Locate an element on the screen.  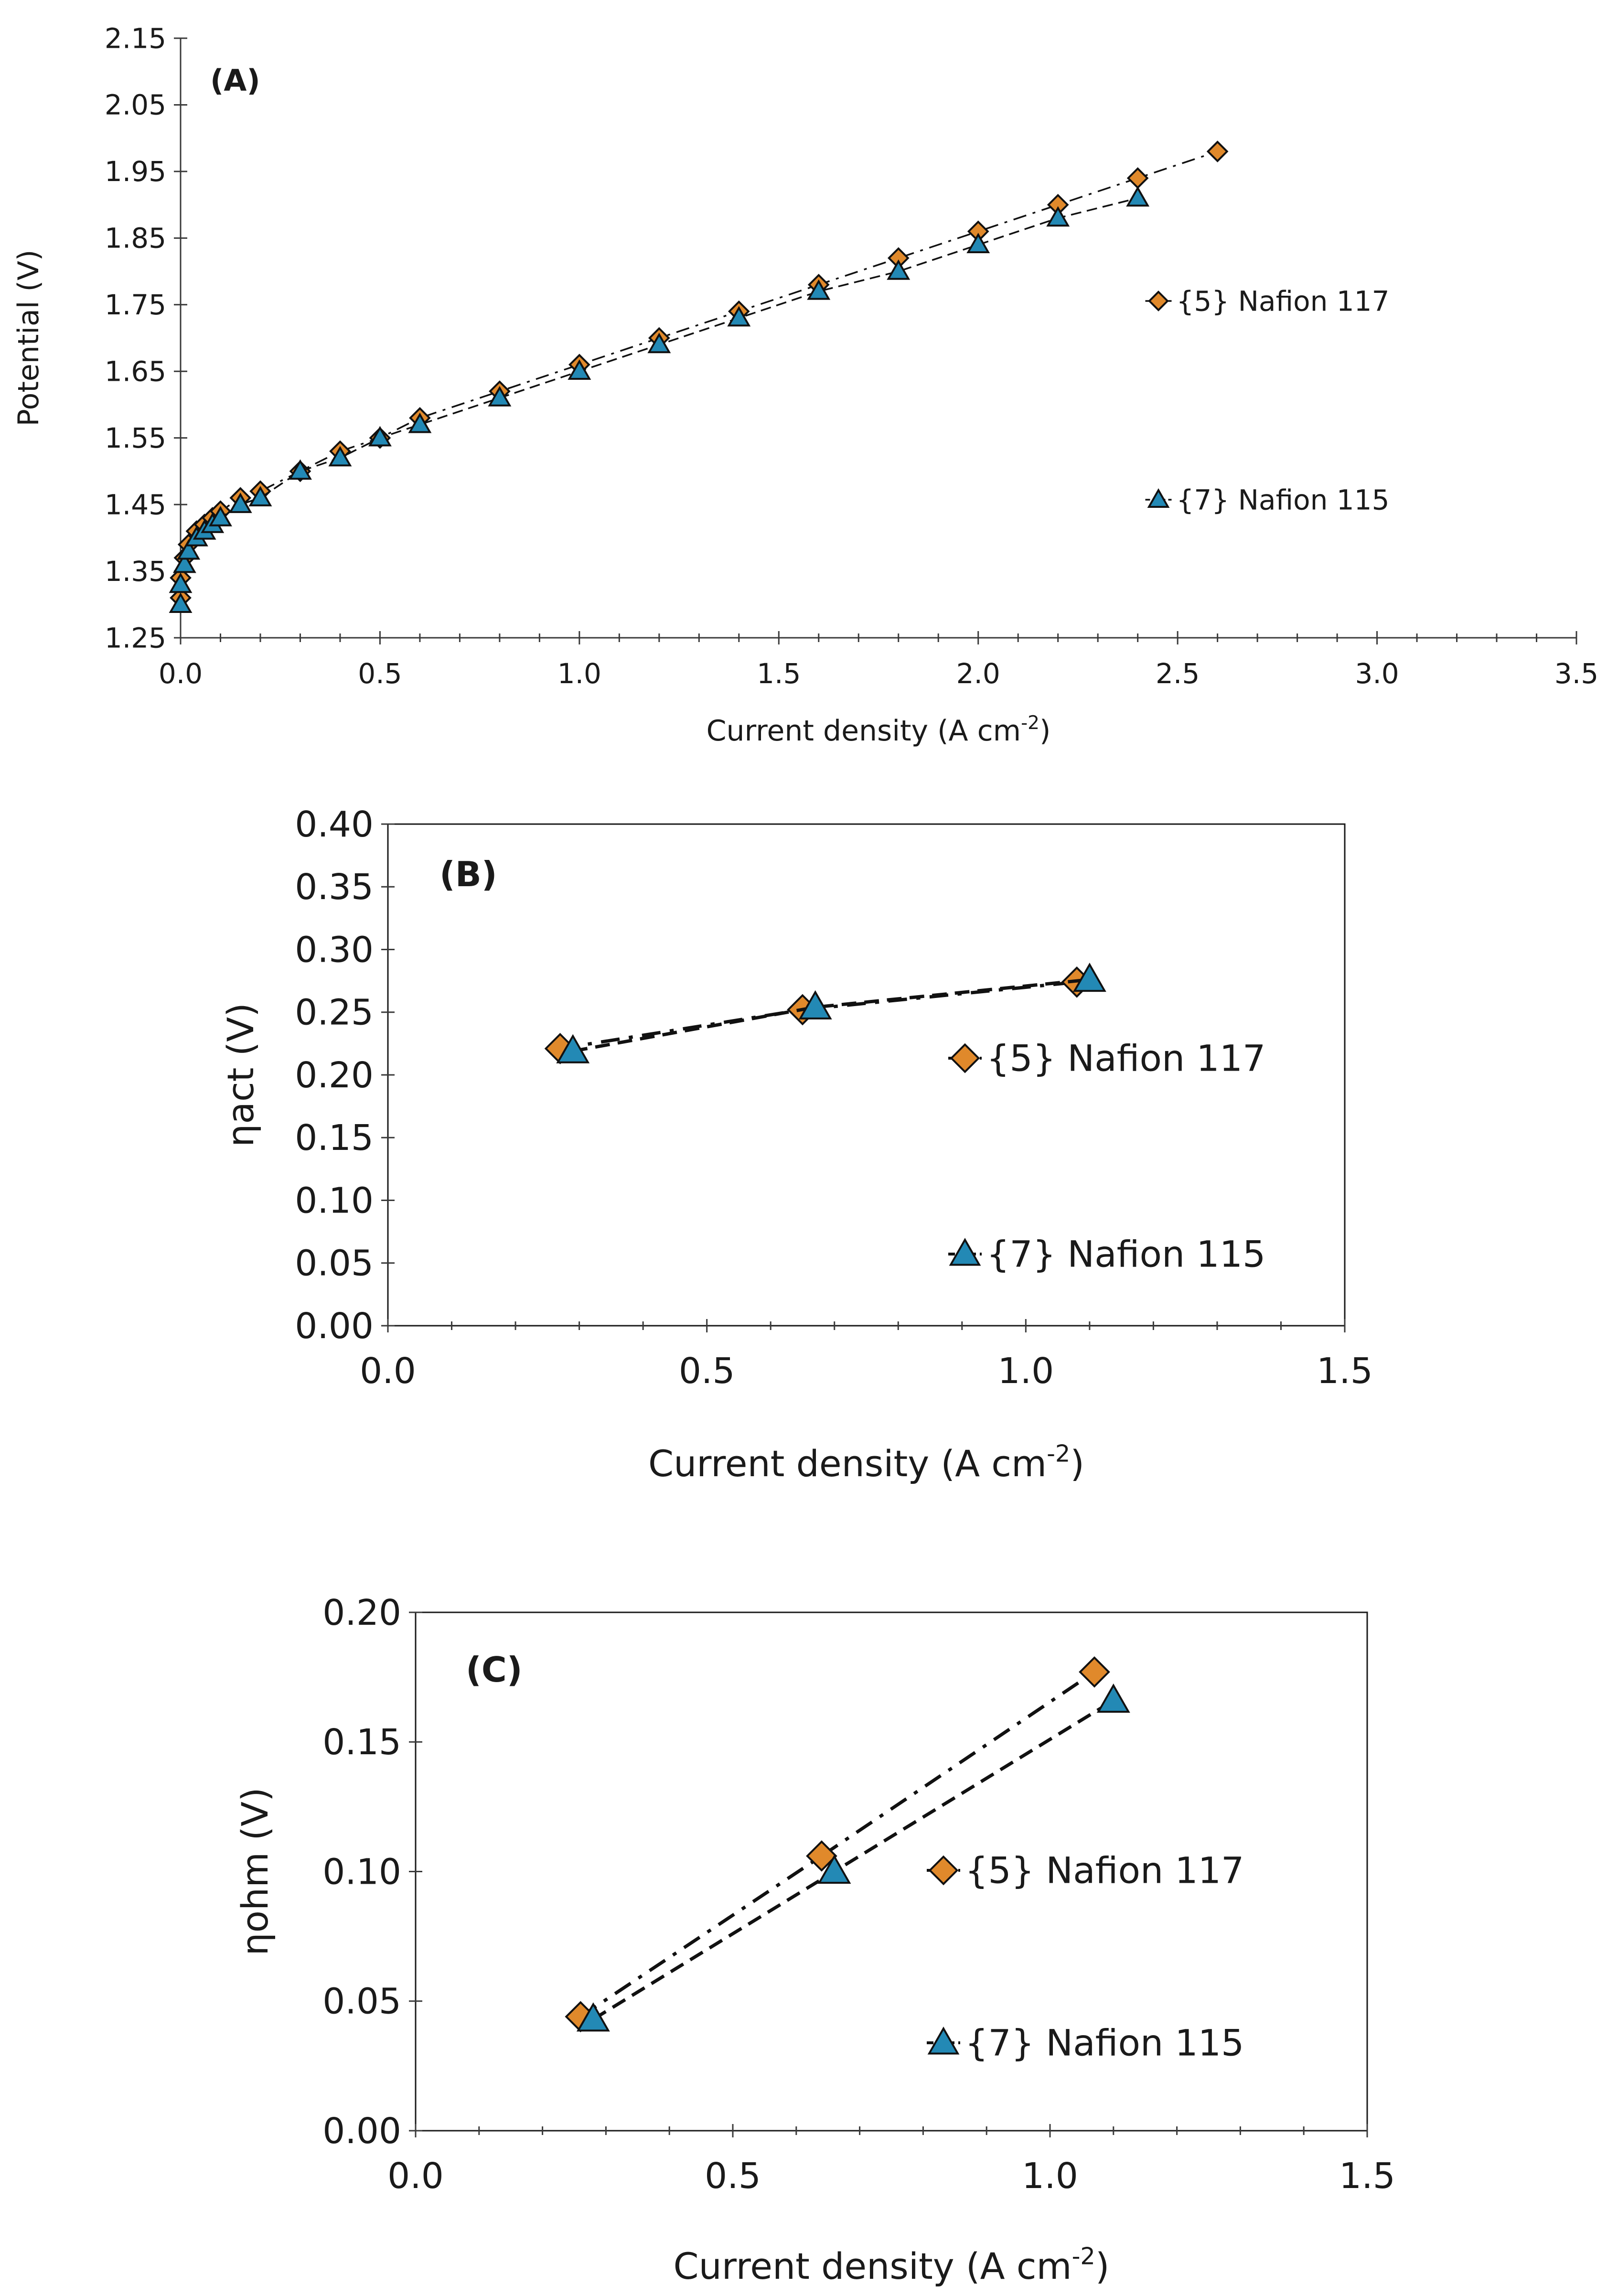
panel-label: (C) is located at coordinates (494, 1670).